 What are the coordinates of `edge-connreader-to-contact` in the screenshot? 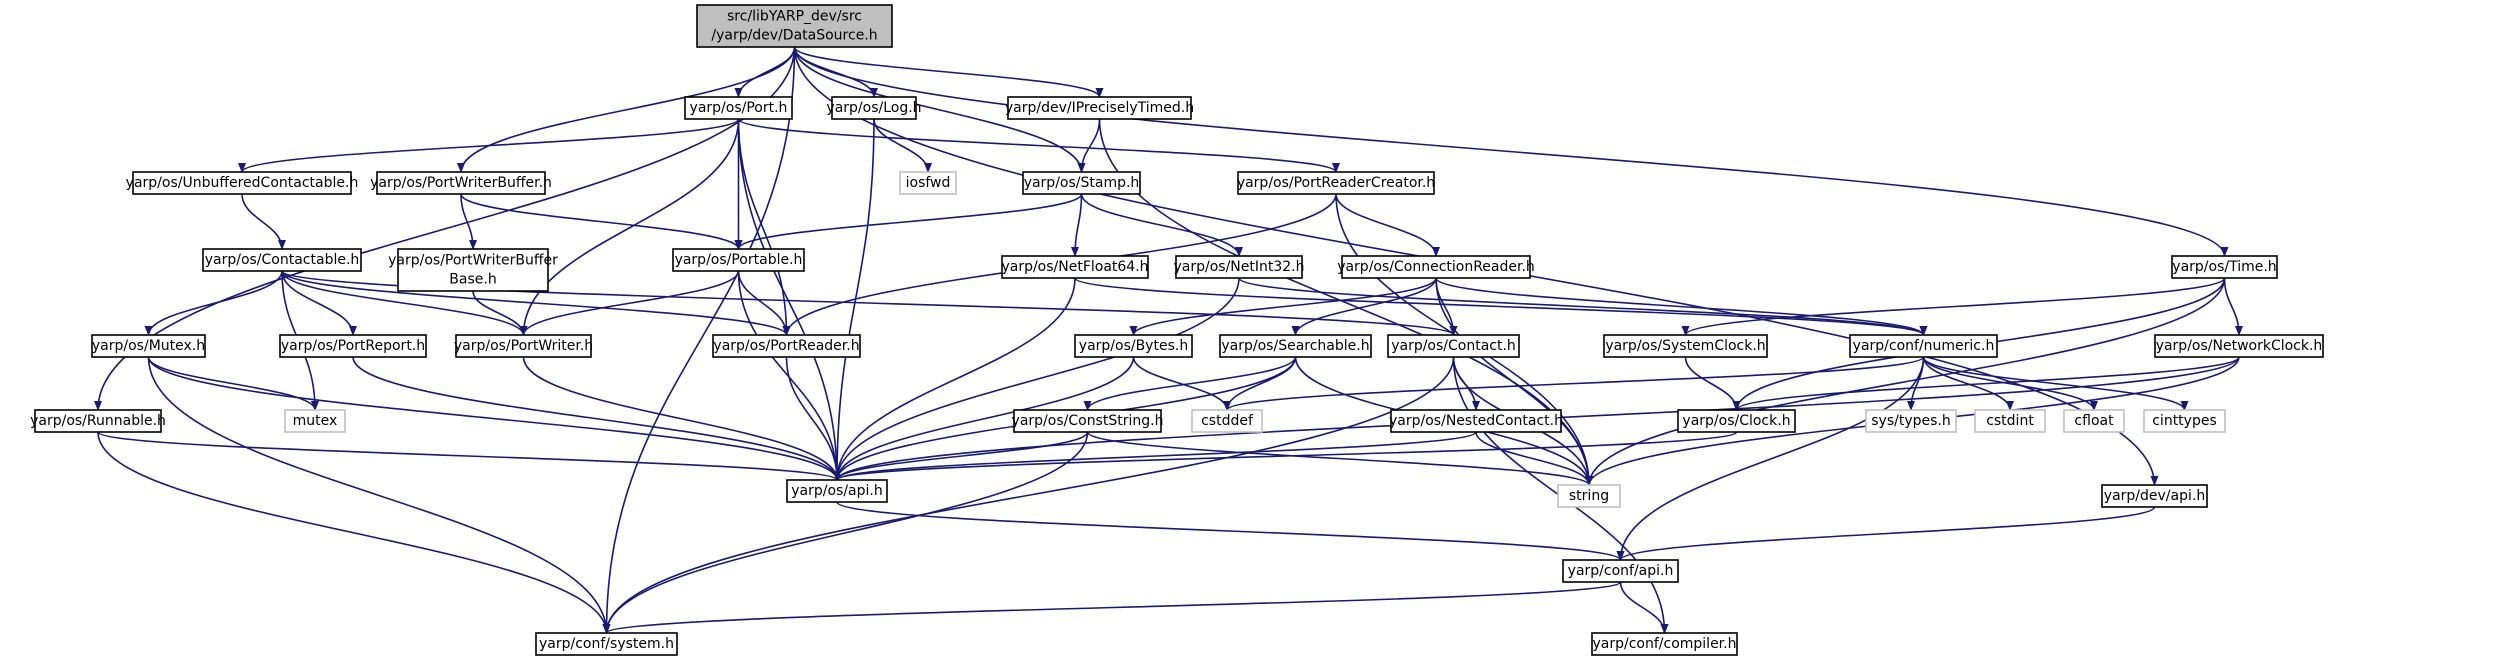 It's located at (1446, 306).